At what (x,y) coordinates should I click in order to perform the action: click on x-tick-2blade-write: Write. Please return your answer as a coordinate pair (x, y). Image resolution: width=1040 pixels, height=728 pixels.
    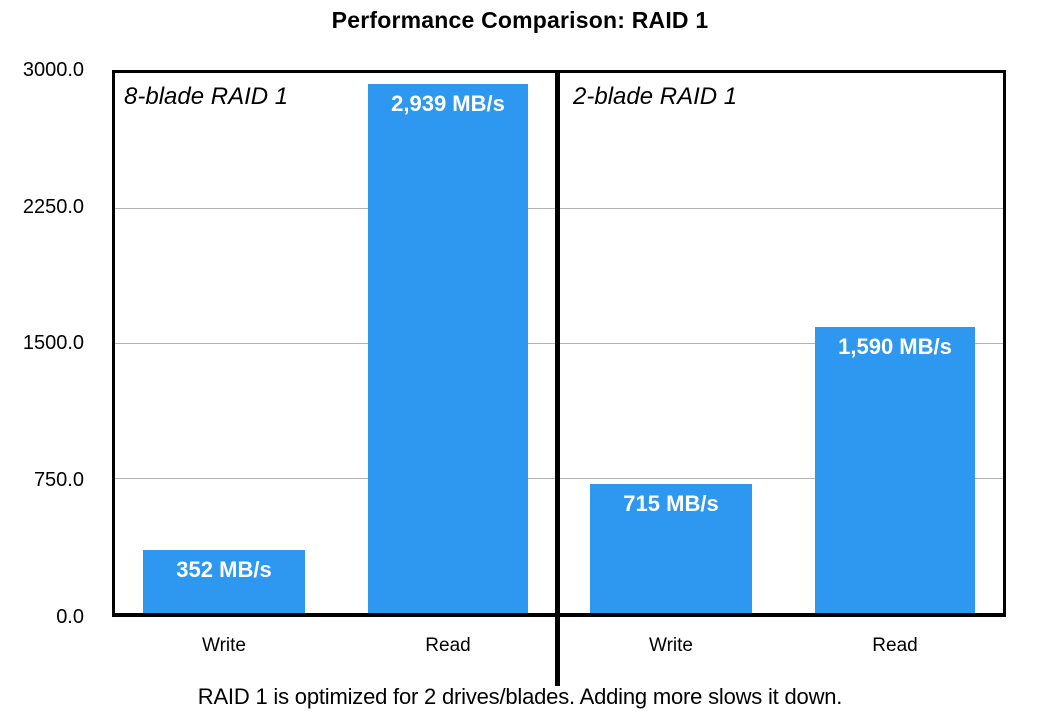
    Looking at the image, I should click on (671, 645).